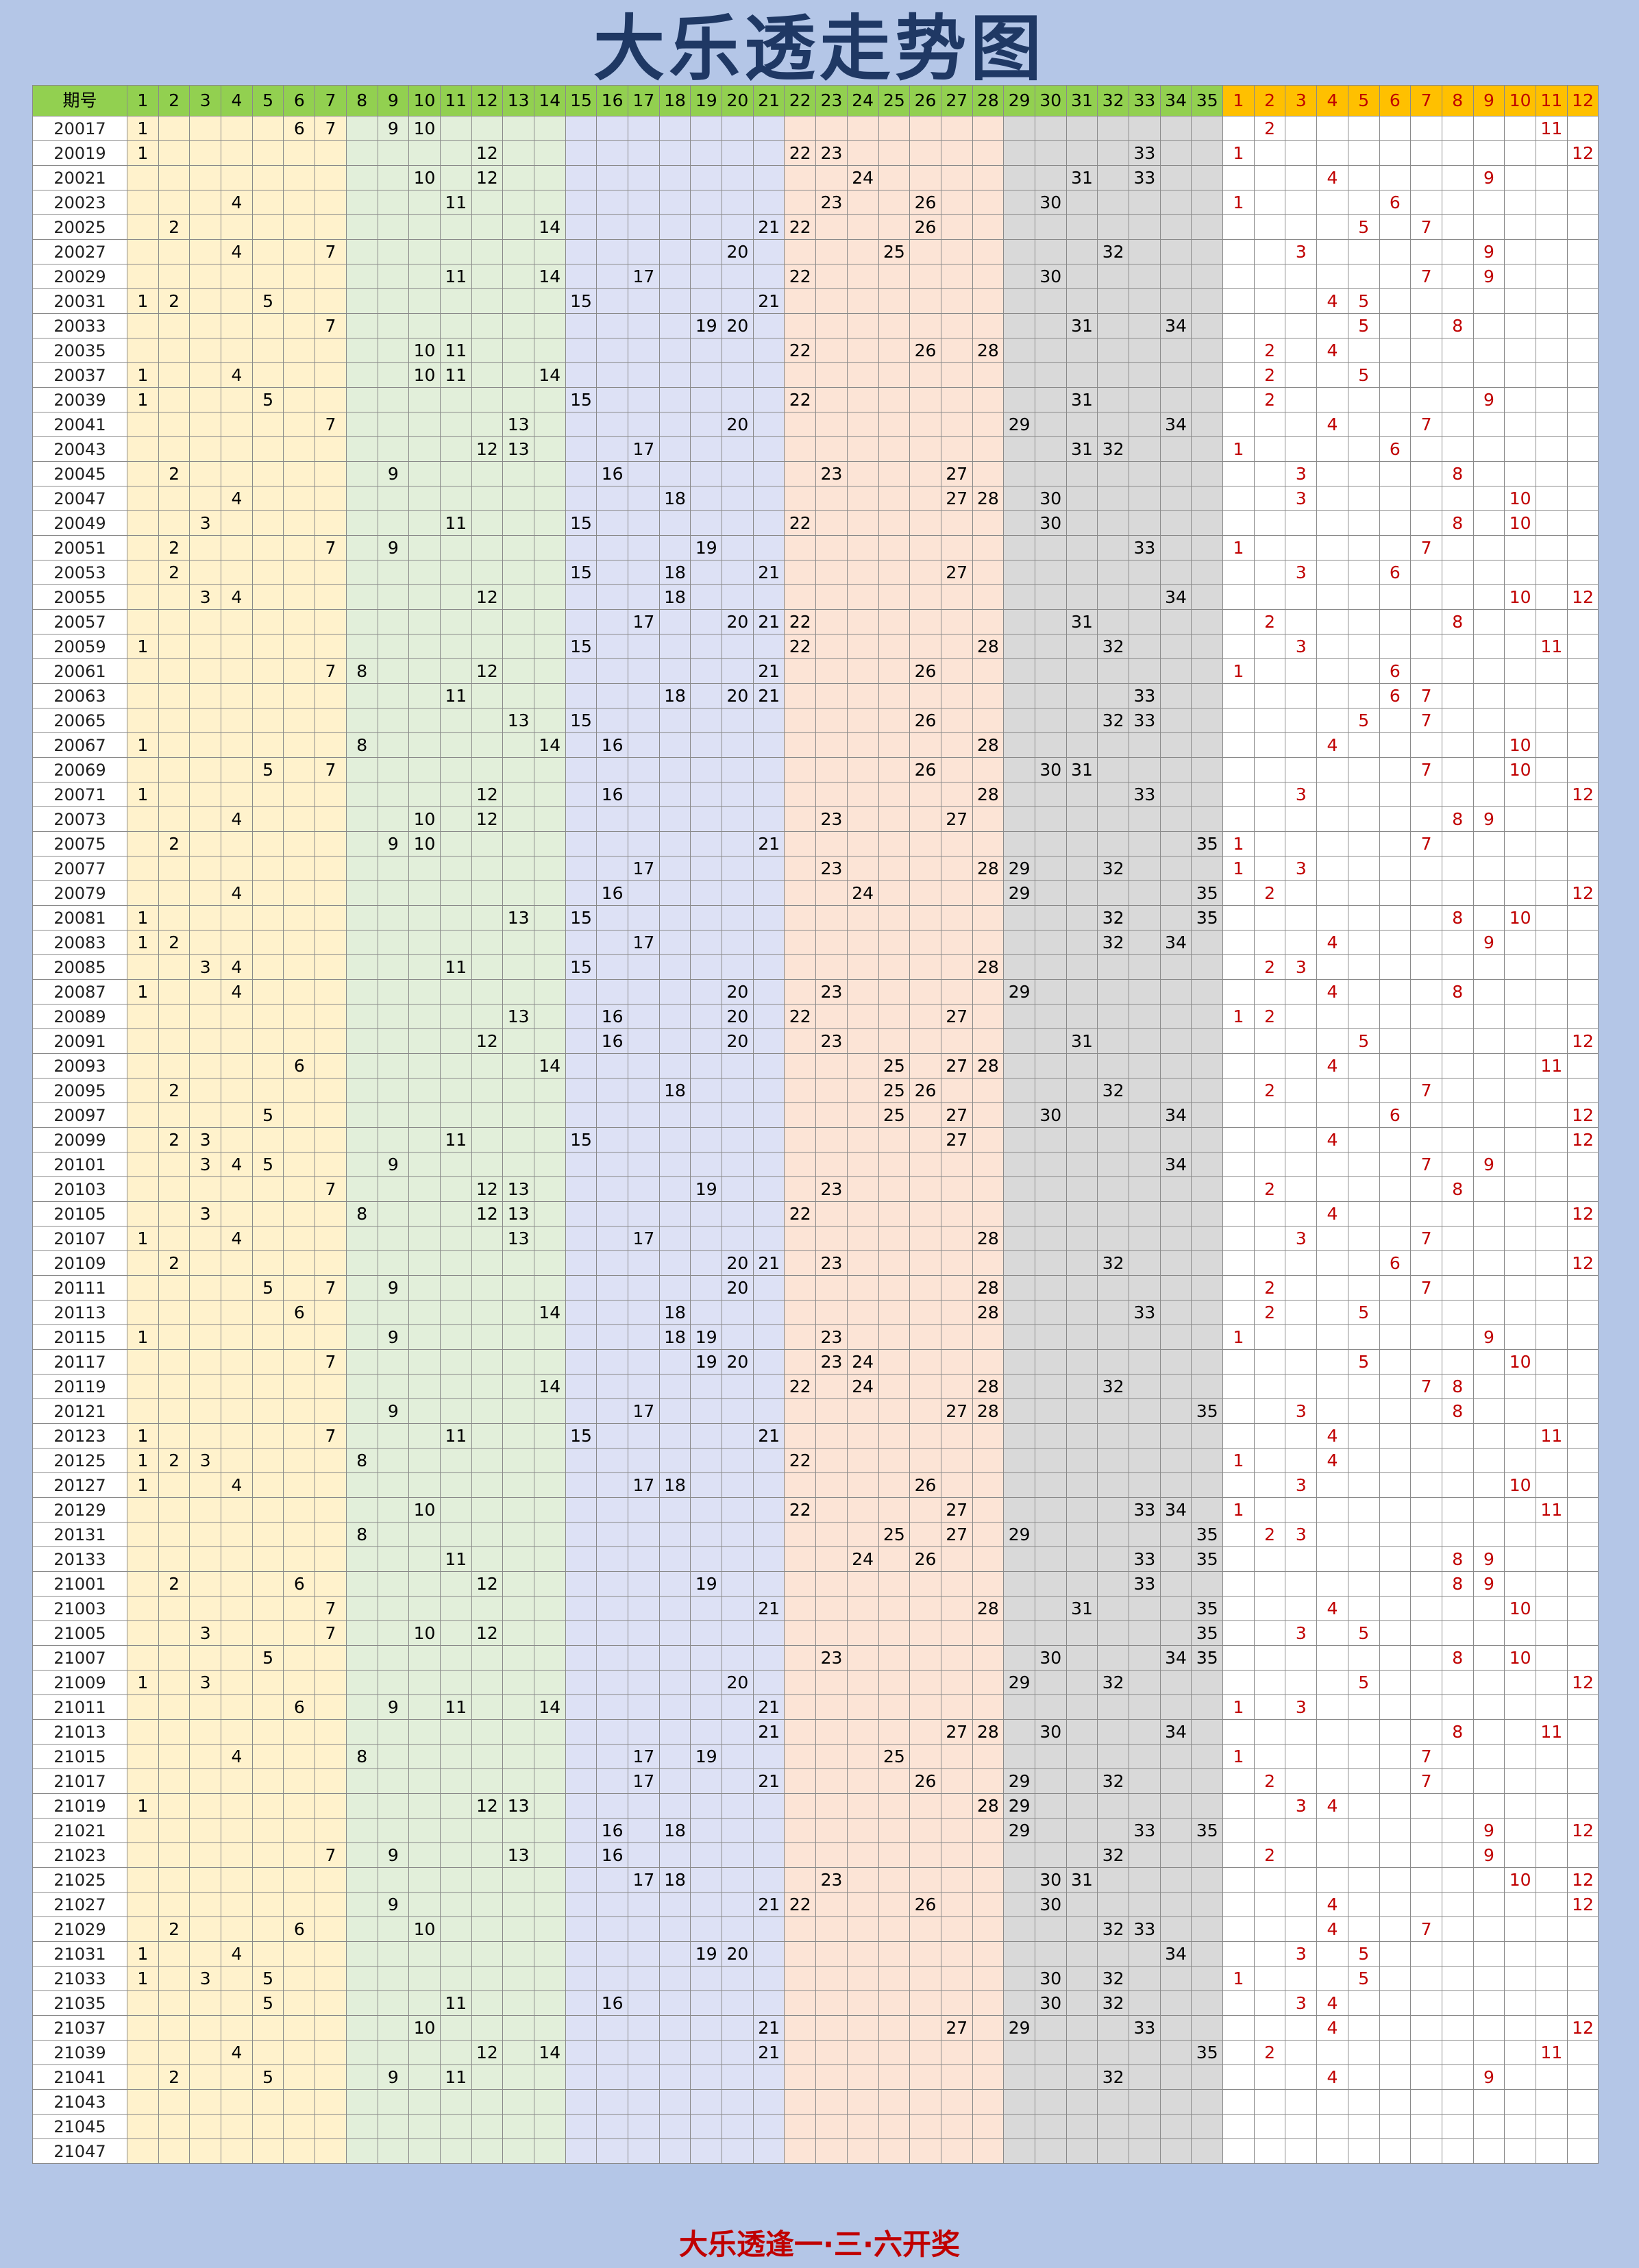  What do you see at coordinates (1551, 1065) in the screenshot?
I see `back-number-hit: 11` at bounding box center [1551, 1065].